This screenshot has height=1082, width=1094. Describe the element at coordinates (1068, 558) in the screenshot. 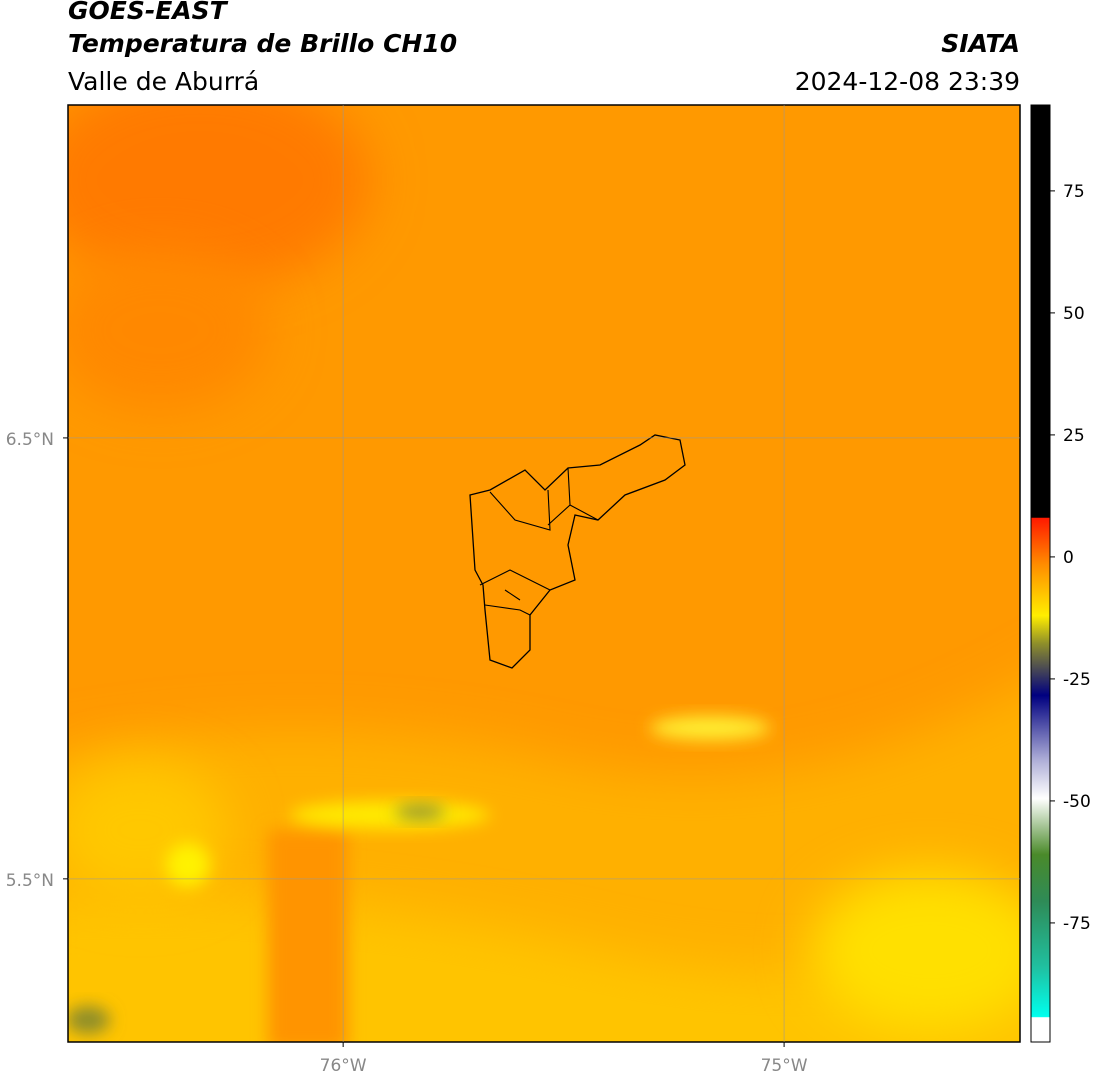

I see `colorbar-label: 0` at that location.